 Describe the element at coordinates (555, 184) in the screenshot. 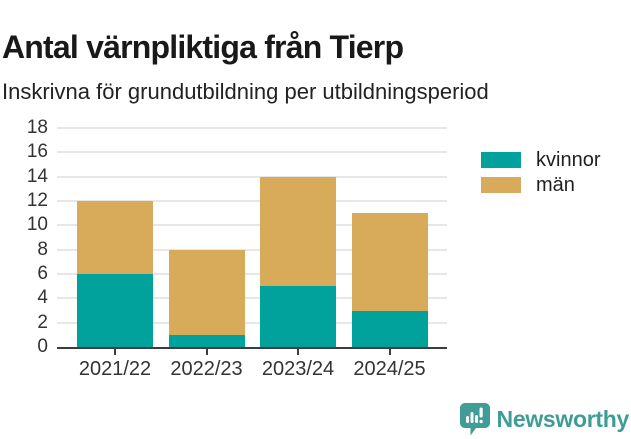

I see `legend-label: män` at that location.